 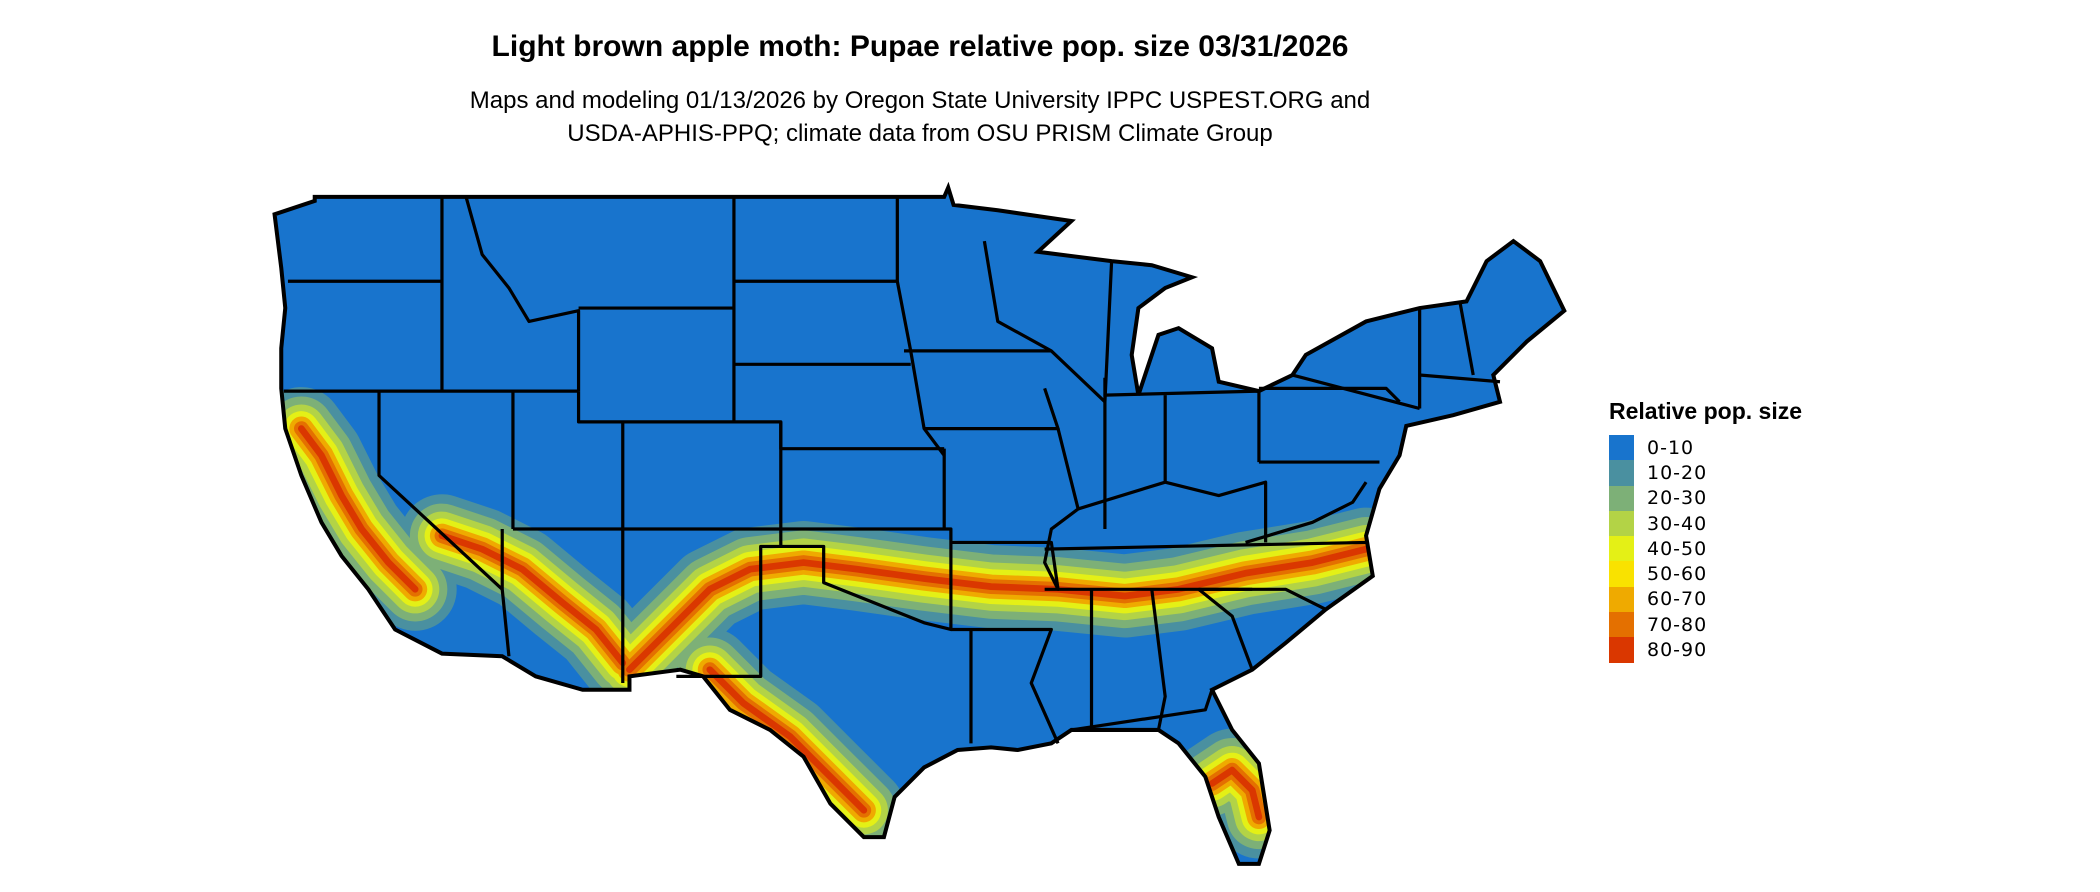 I want to click on legend-label: 70-80, so click(x=1677, y=624).